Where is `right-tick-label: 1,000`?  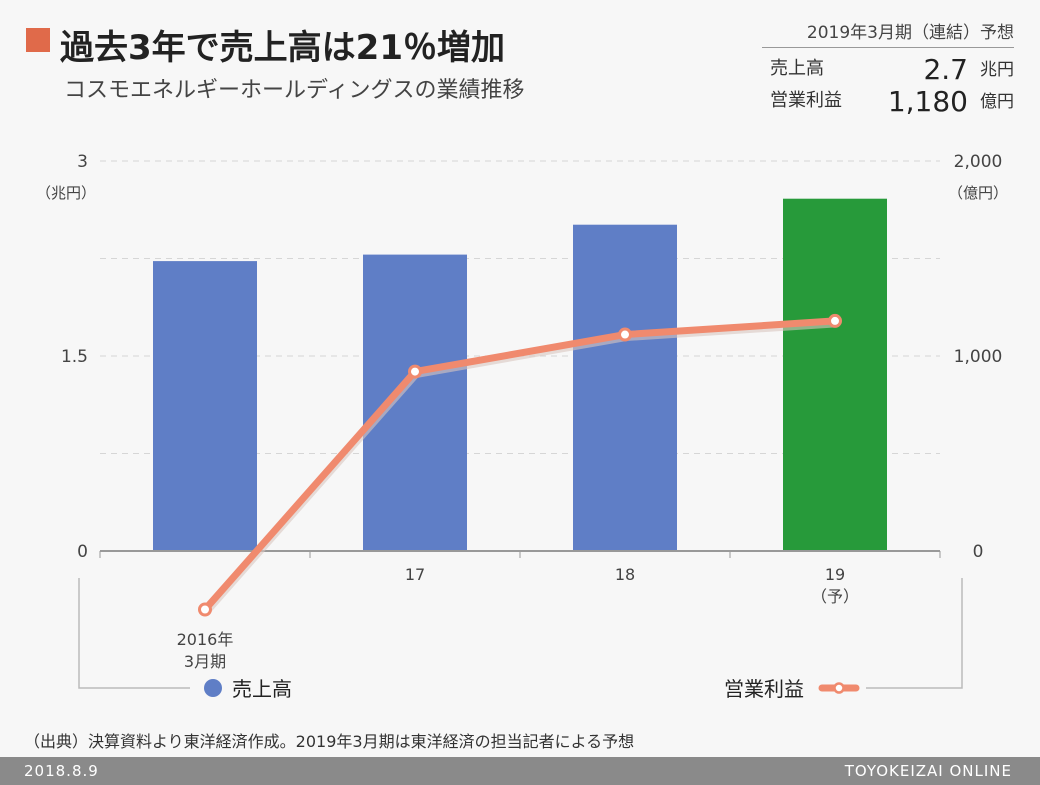 right-tick-label: 1,000 is located at coordinates (978, 357).